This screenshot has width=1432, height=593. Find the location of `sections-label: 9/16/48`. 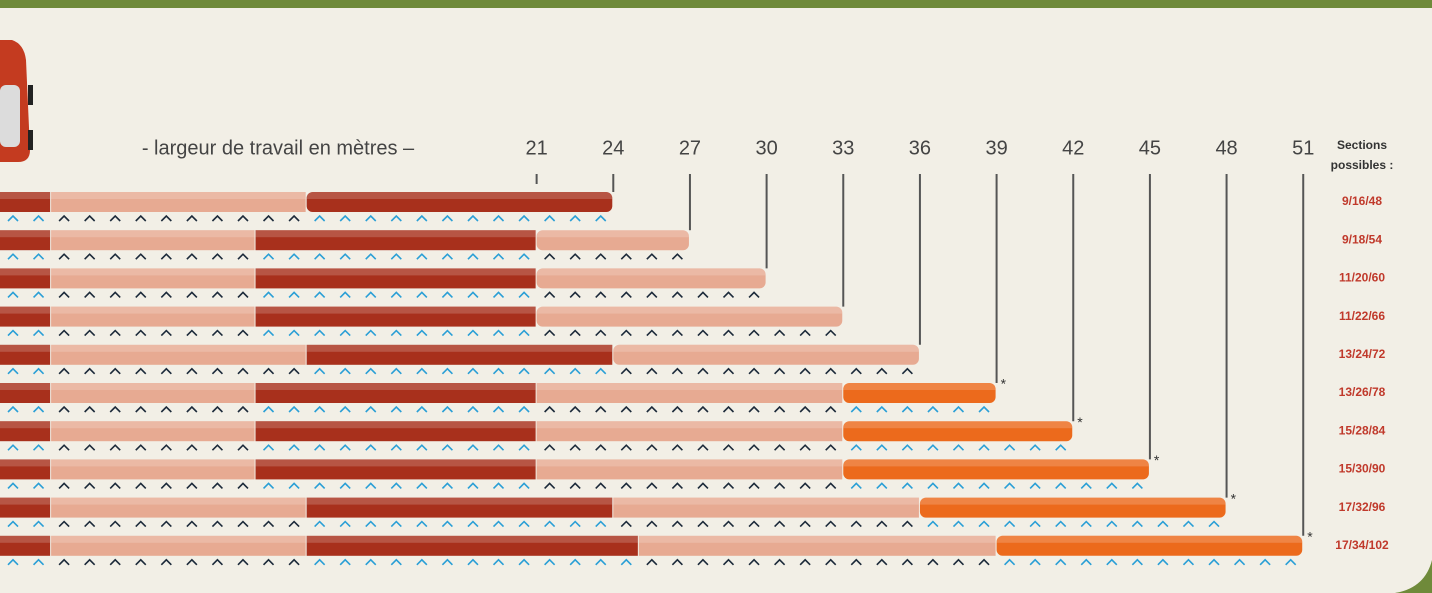

sections-label: 9/16/48 is located at coordinates (1362, 201).